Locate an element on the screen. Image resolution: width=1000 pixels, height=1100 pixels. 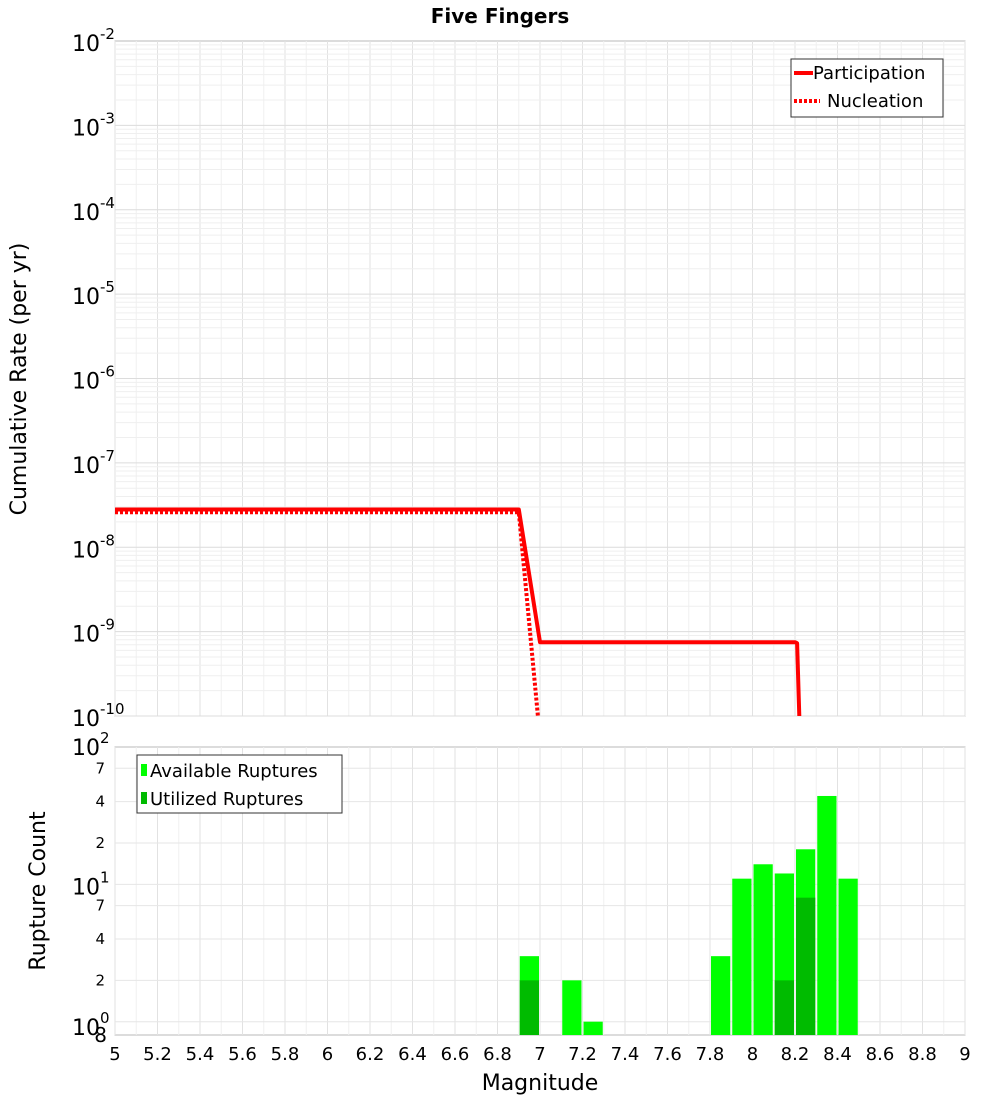
y-tick-label: 10⁻⁷ is located at coordinates (93, 463).